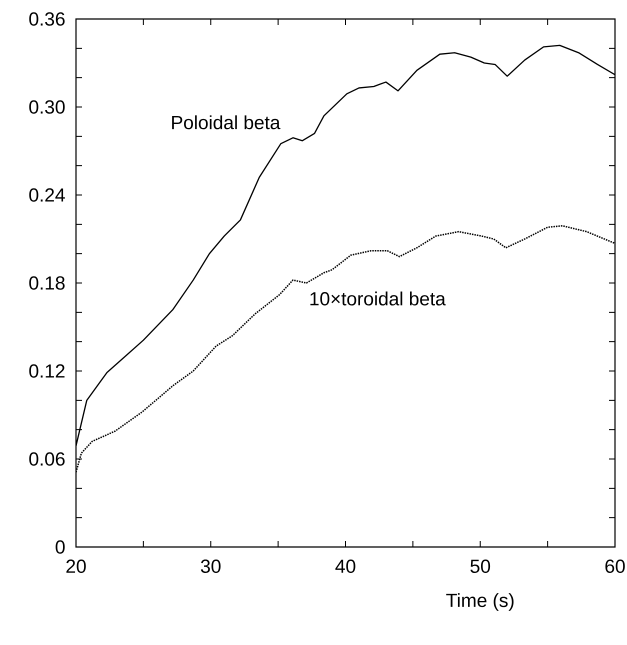 This screenshot has width=627, height=645. Describe the element at coordinates (480, 602) in the screenshot. I see `x-axis-title: Time (s)` at that location.